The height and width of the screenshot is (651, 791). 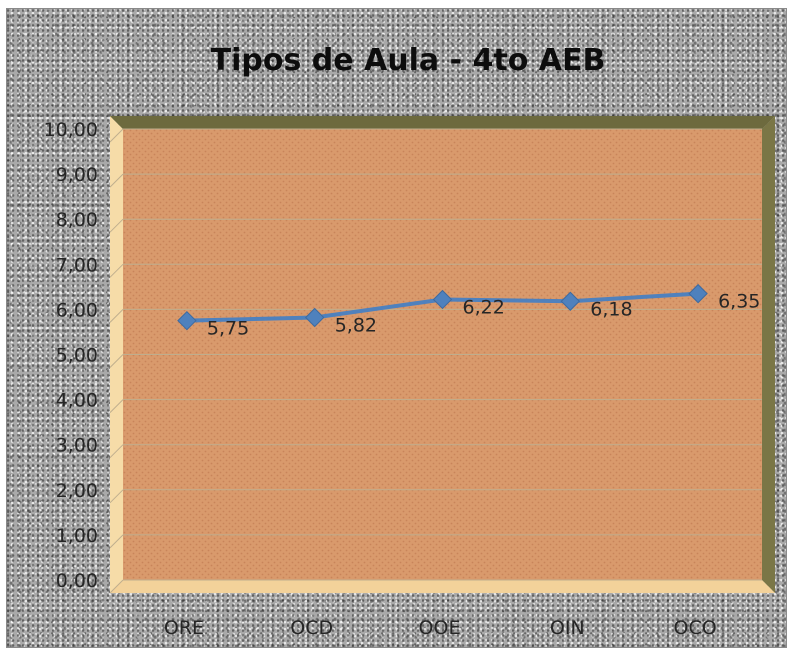 I want to click on x-tick-label: OOE, so click(x=440, y=628).